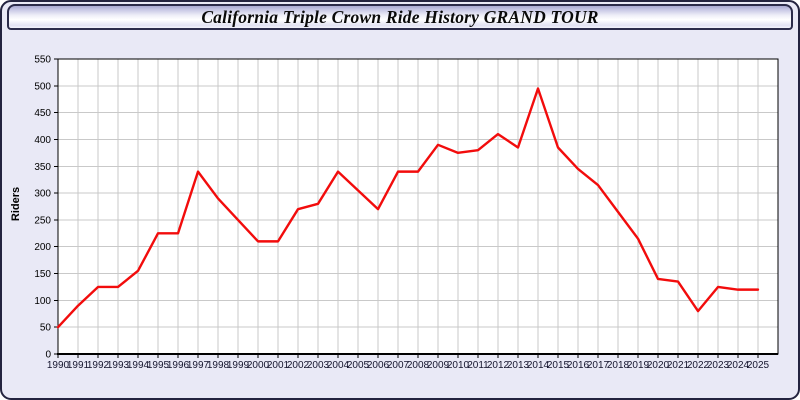 Image resolution: width=800 pixels, height=400 pixels. What do you see at coordinates (42, 113) in the screenshot?
I see `y-tick-label: 450` at bounding box center [42, 113].